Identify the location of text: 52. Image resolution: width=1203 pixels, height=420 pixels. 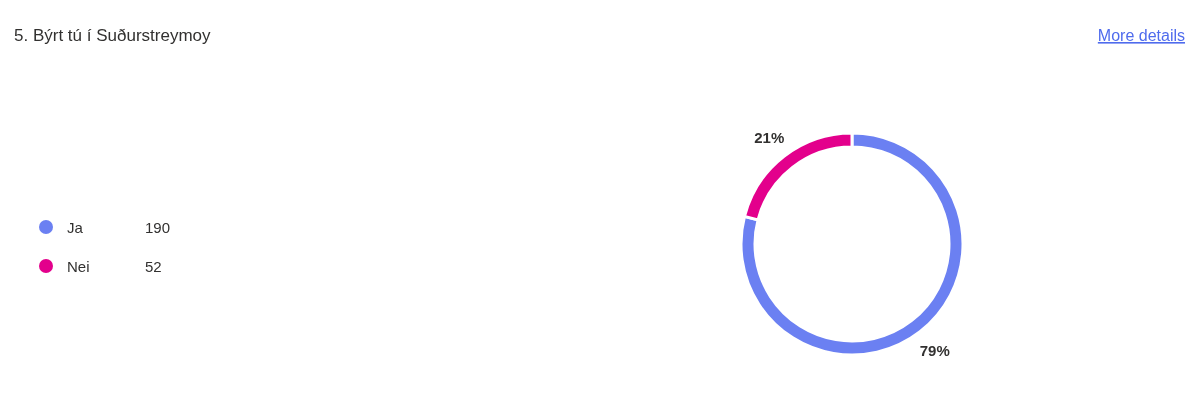
(153, 266).